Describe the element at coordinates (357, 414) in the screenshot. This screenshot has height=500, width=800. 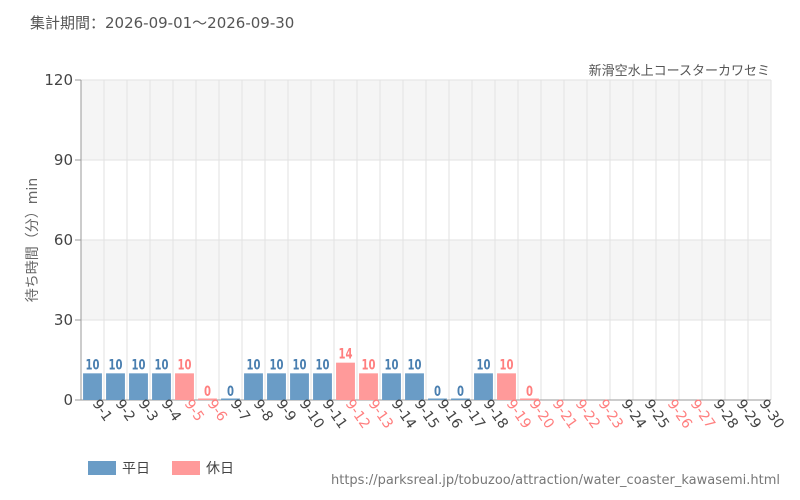
I see `x-tick-label: 9-12` at that location.